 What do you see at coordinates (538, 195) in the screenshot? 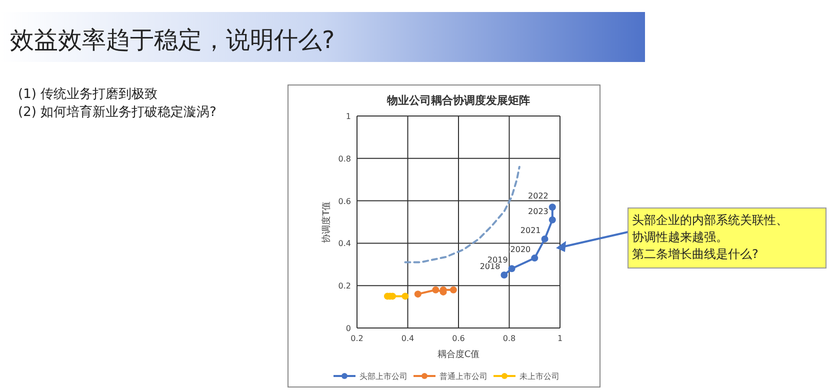
I see `annotation: 2022` at bounding box center [538, 195].